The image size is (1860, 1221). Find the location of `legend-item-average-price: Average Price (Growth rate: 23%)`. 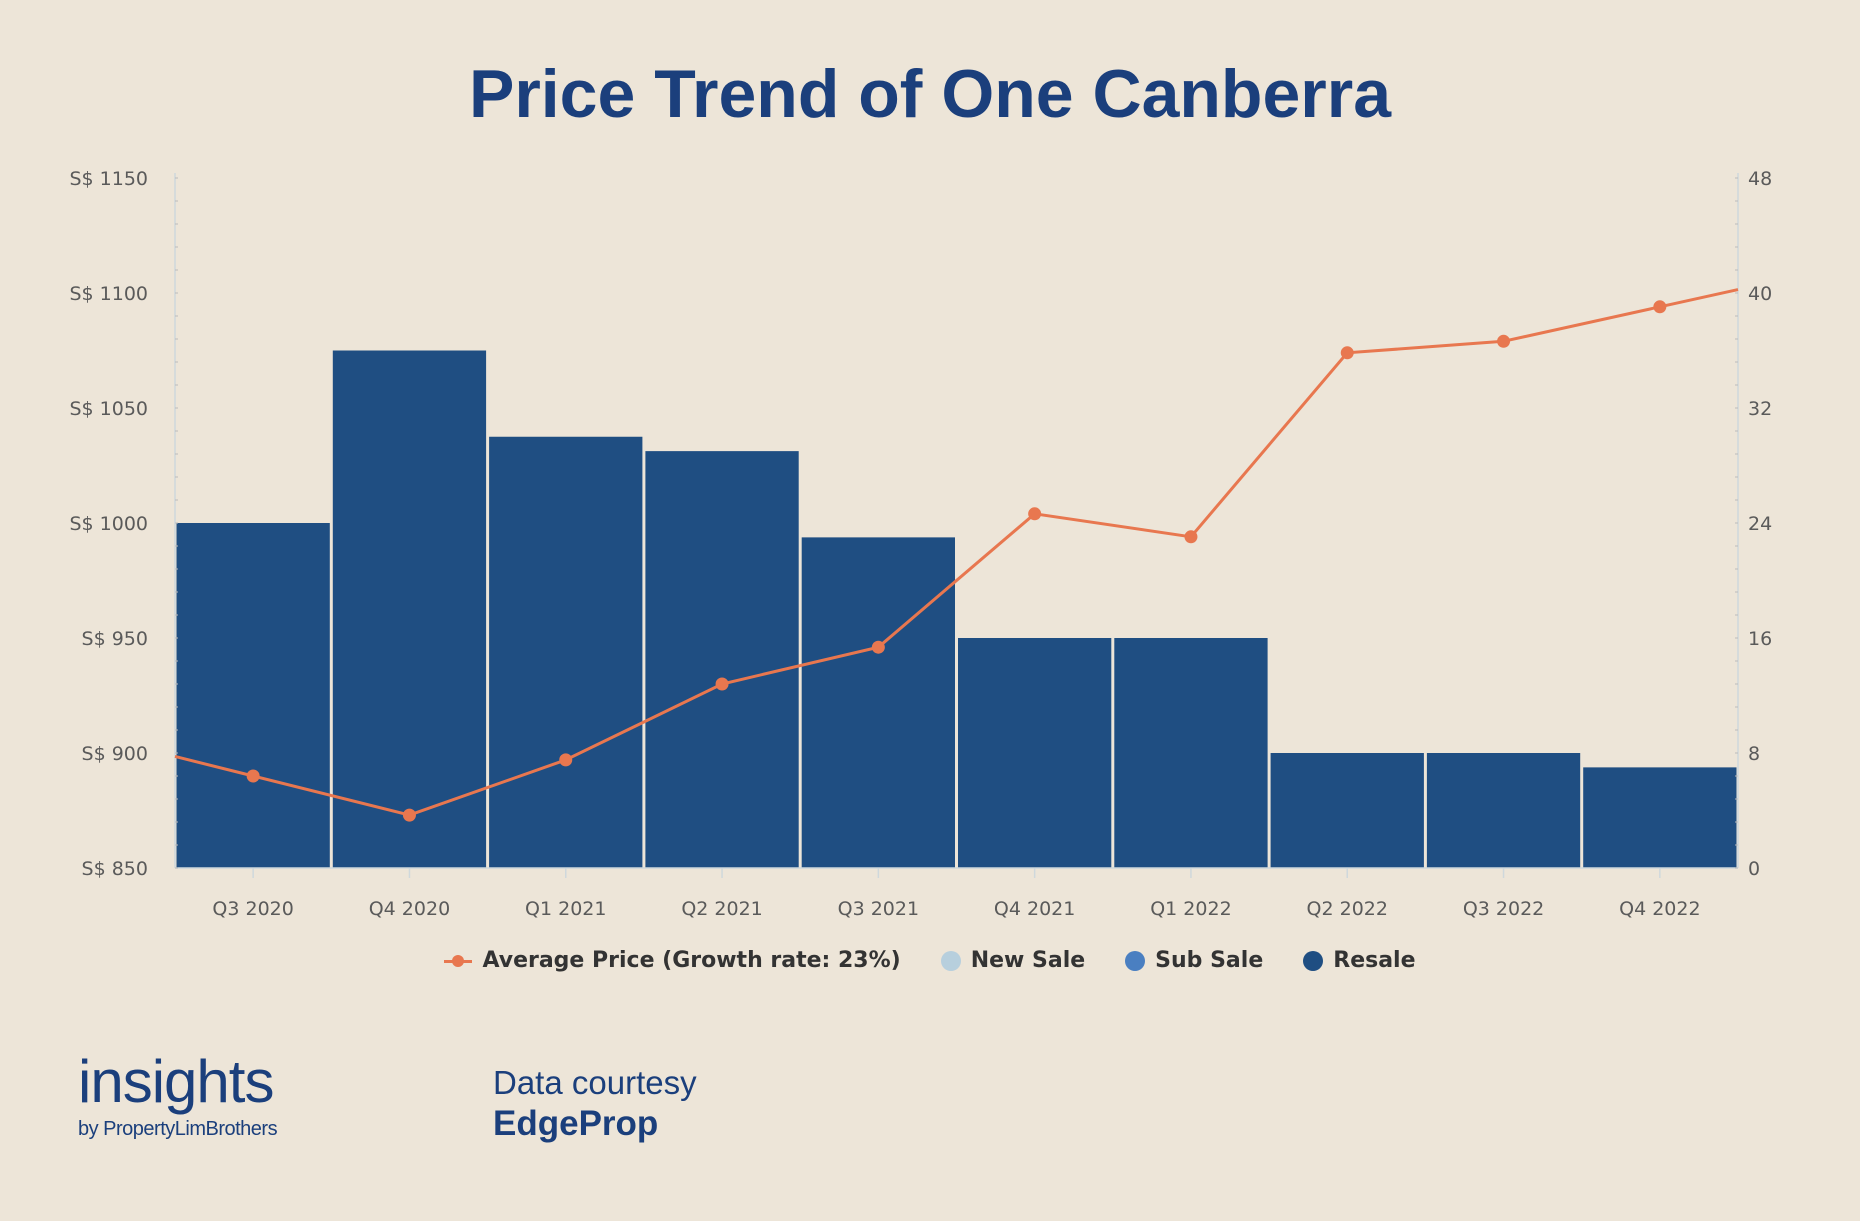

legend-item-average-price: Average Price (Growth rate: 23%) is located at coordinates (672, 960).